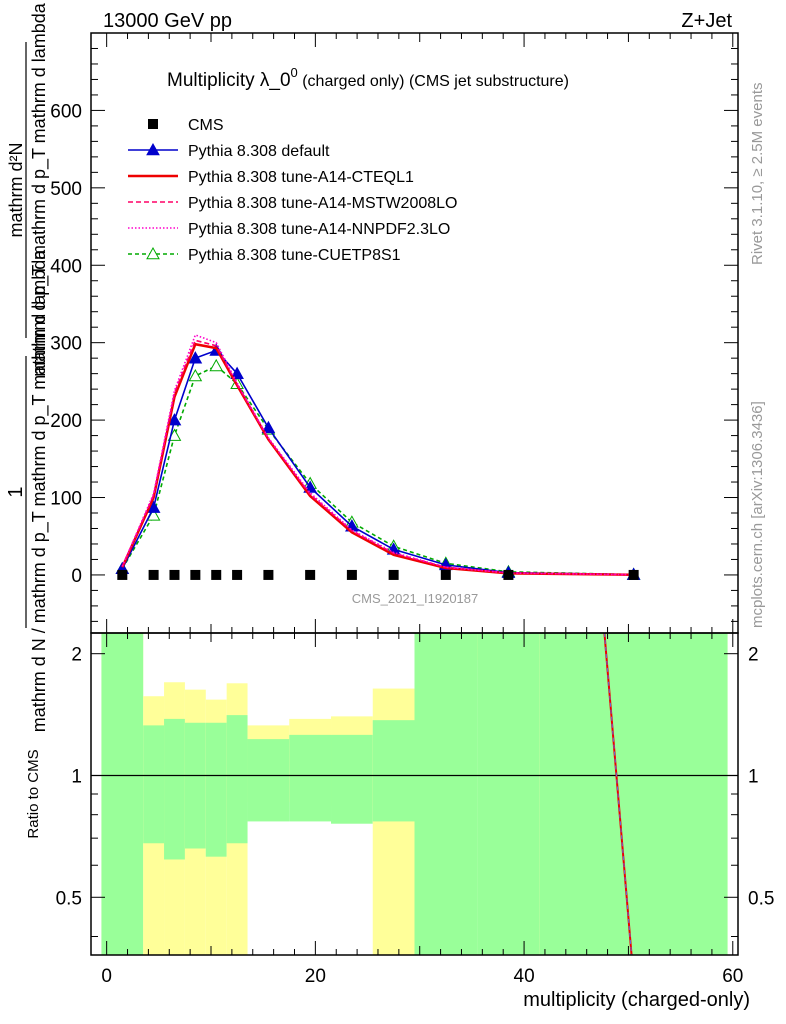  Describe the element at coordinates (66, 344) in the screenshot. I see `y-tick-label: 300` at that location.